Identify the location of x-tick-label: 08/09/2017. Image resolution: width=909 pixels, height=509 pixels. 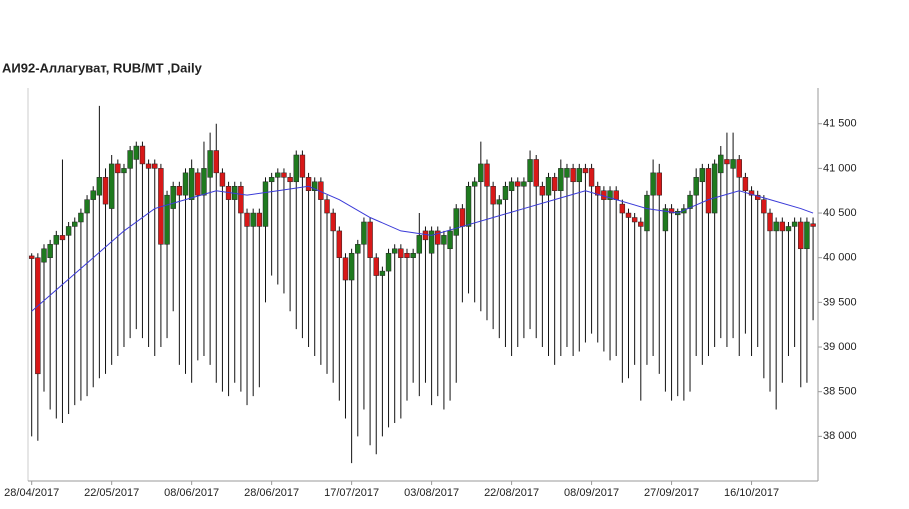
(591, 493).